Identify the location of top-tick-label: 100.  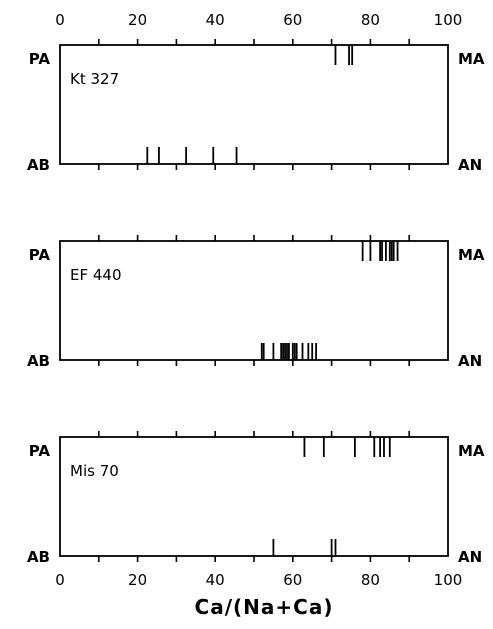
(448, 20).